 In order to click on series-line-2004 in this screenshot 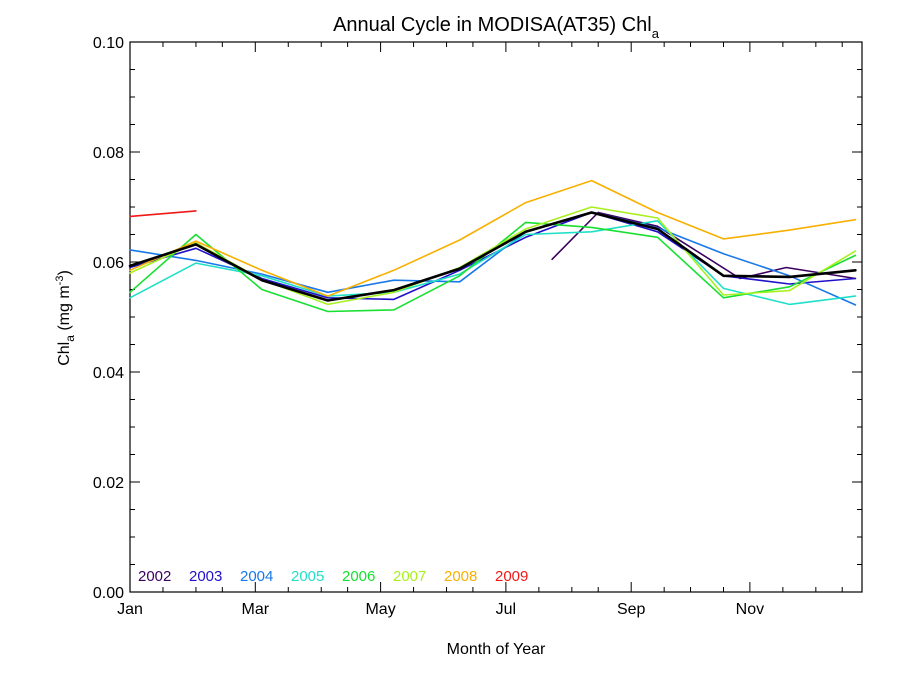, I will do `click(493, 258)`.